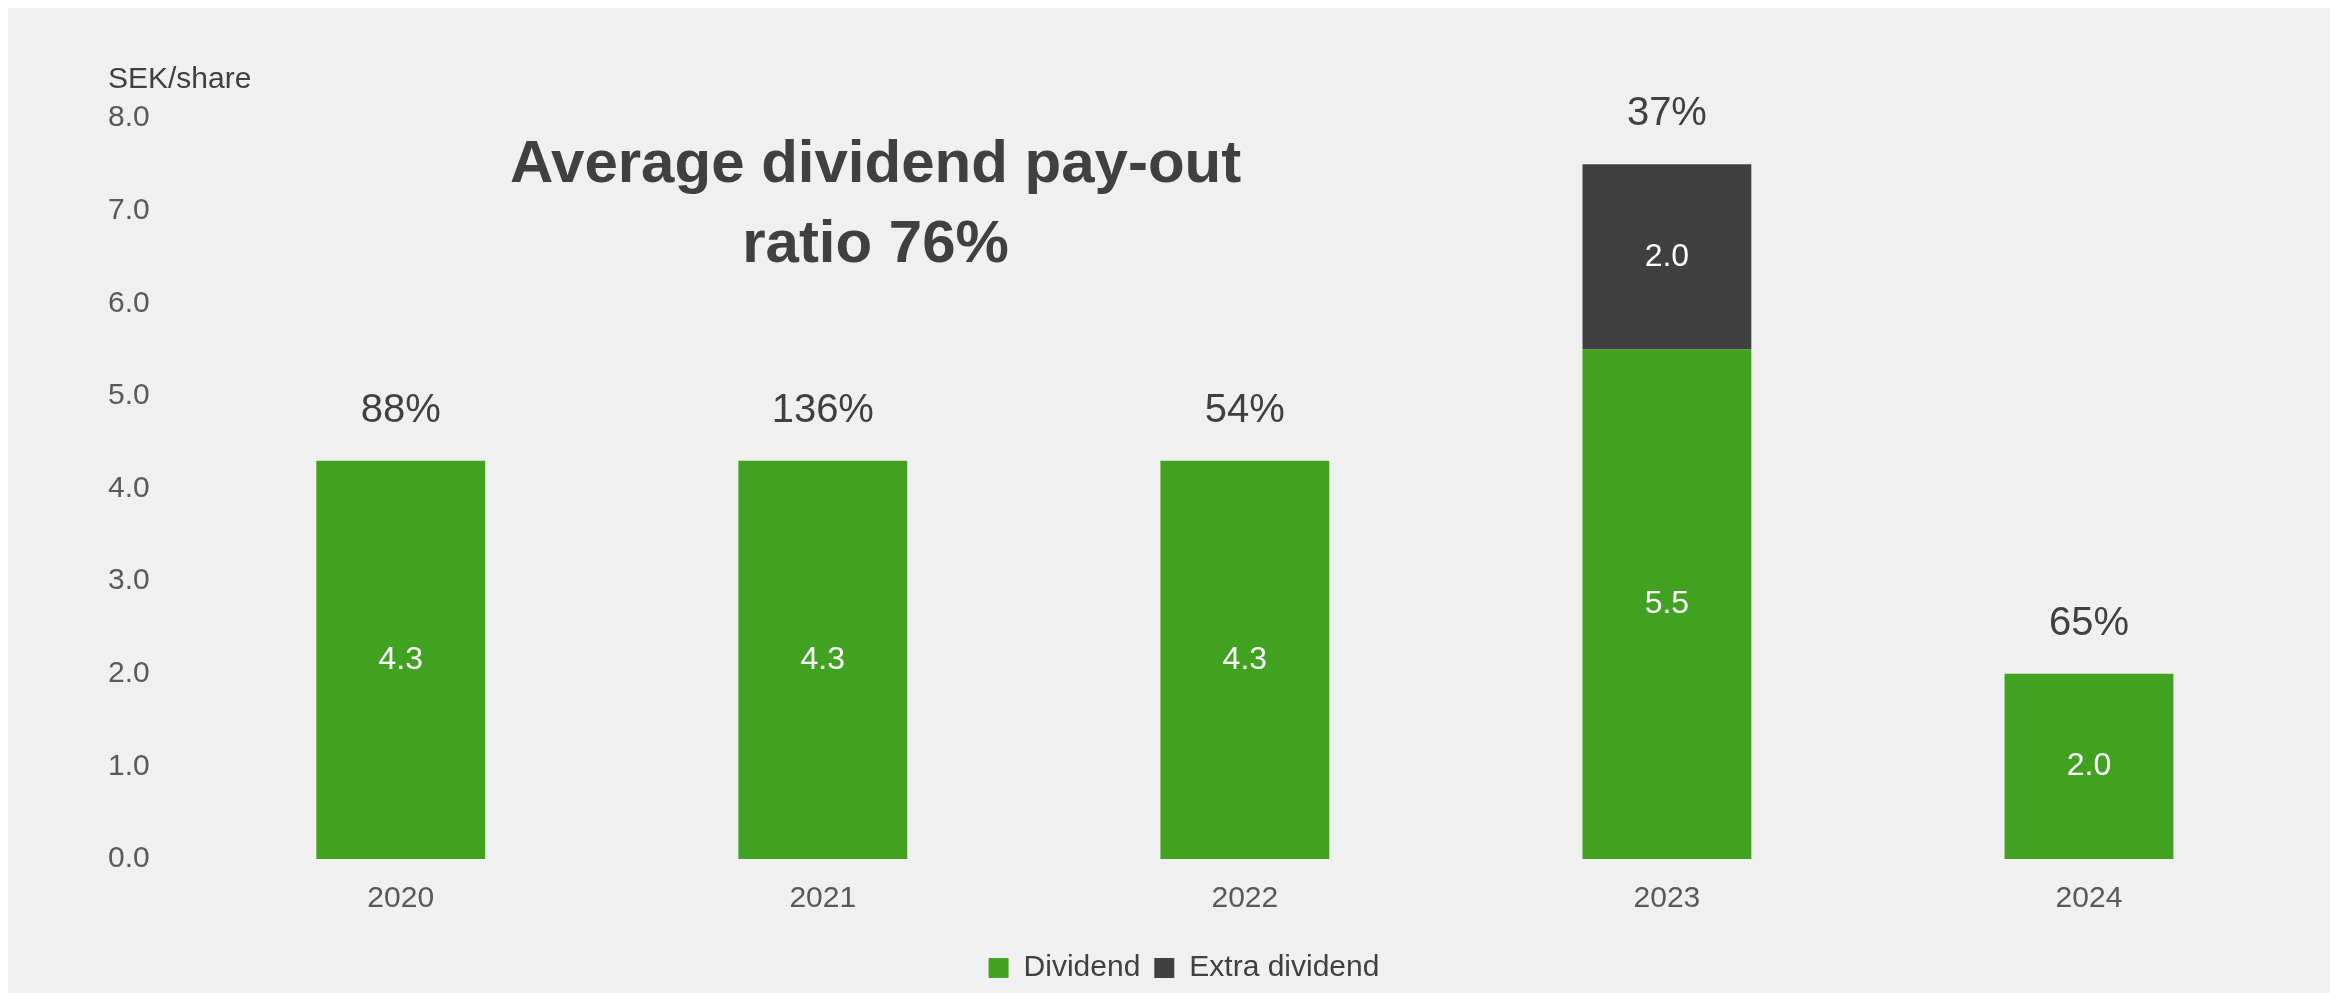 The width and height of the screenshot is (2338, 1004). I want to click on annotation: 136%, so click(822, 407).